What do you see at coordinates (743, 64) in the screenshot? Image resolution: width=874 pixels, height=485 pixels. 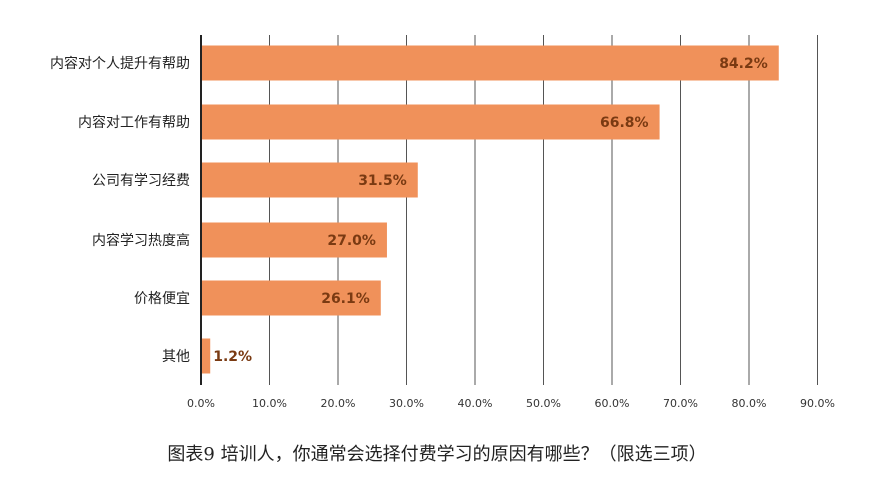 I see `data-label-0: 84.2%` at bounding box center [743, 64].